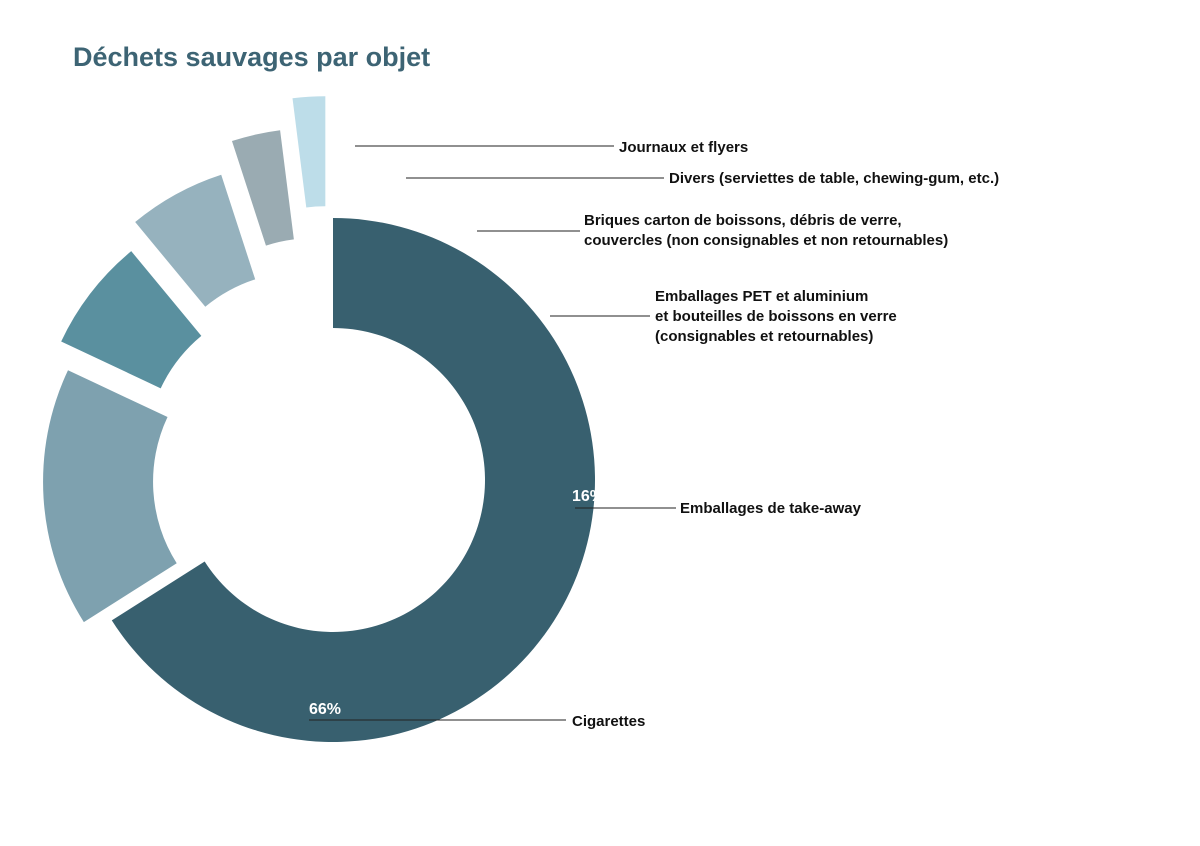 The image size is (1200, 846). I want to click on data-label: 7%, so click(561, 305).